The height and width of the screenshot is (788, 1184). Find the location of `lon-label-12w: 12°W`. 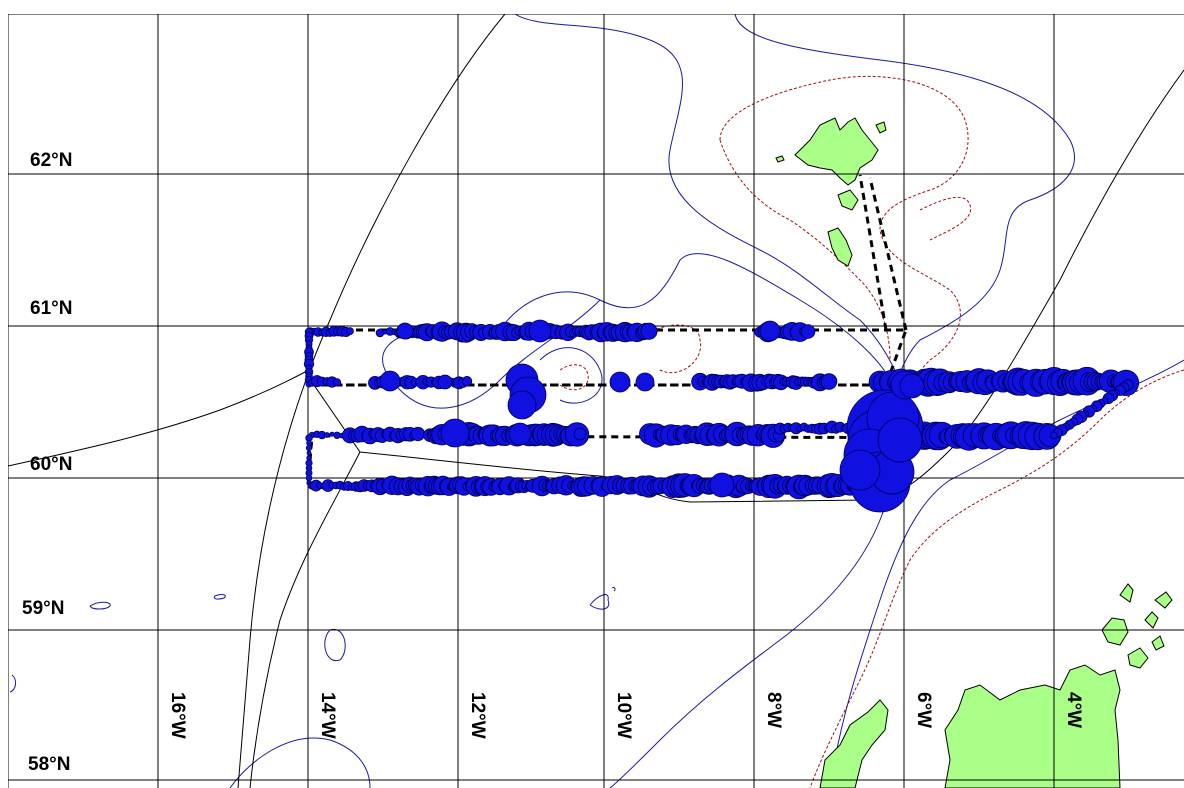

lon-label-12w: 12°W is located at coordinates (477, 715).